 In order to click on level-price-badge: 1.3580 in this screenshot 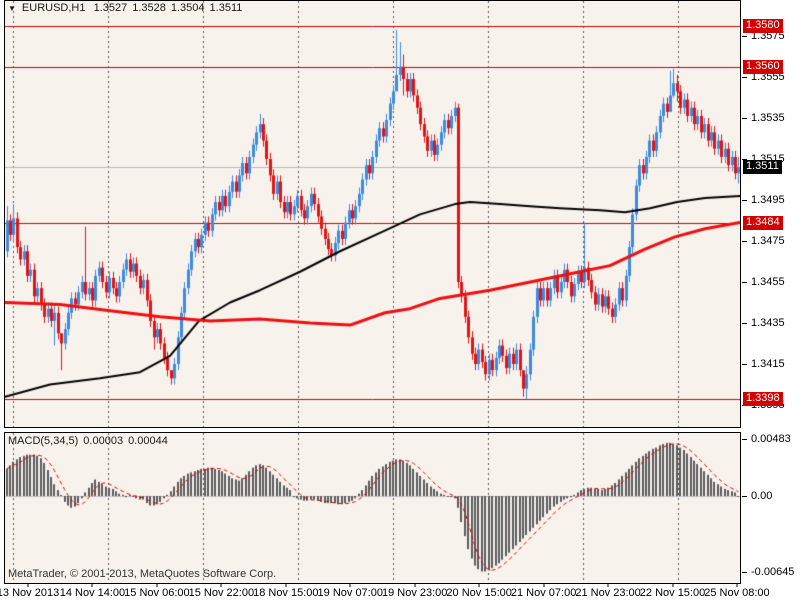, I will do `click(763, 26)`.